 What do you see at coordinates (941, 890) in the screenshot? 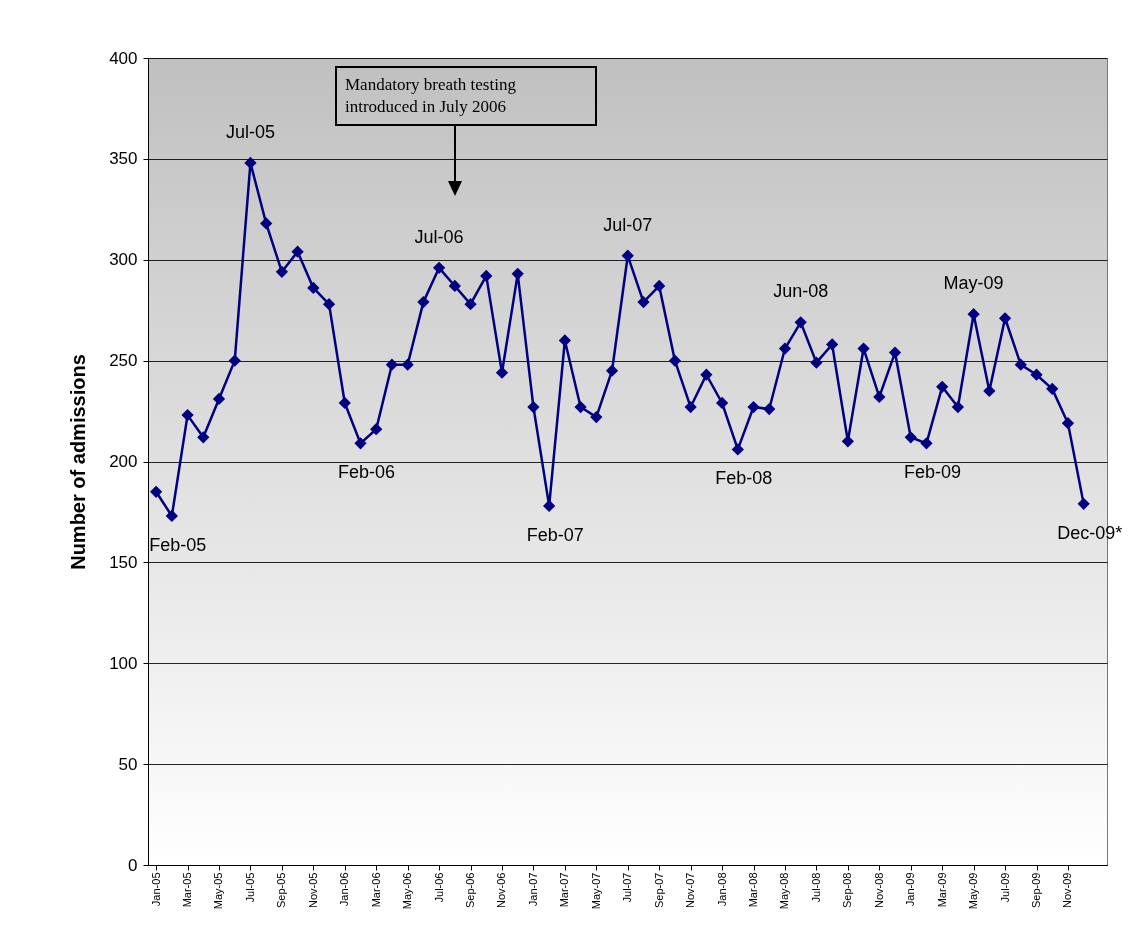
I see `x-tick-label: Mar-09` at bounding box center [941, 890].